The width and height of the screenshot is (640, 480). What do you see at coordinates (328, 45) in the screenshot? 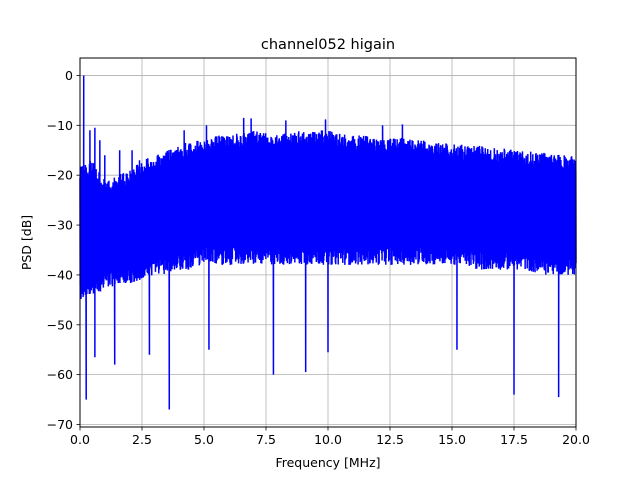
I see `chart-title: channel052 higain` at bounding box center [328, 45].